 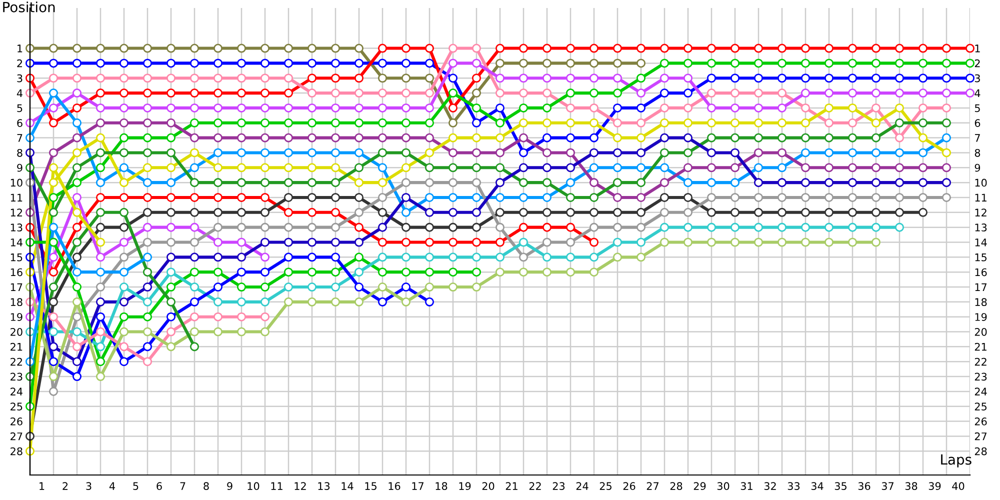 I want to click on x-tick-label: 10, so click(x=254, y=486).